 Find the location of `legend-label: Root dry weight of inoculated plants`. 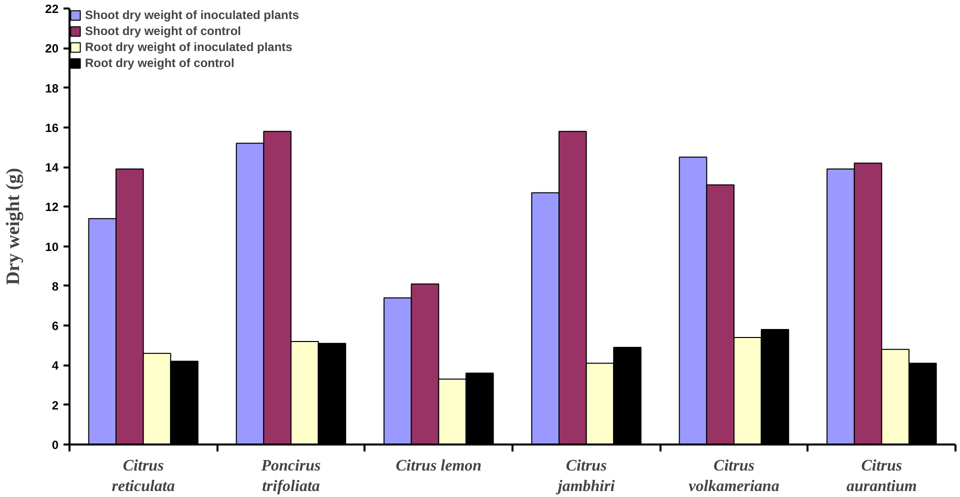

legend-label: Root dry weight of inoculated plants is located at coordinates (188, 47).